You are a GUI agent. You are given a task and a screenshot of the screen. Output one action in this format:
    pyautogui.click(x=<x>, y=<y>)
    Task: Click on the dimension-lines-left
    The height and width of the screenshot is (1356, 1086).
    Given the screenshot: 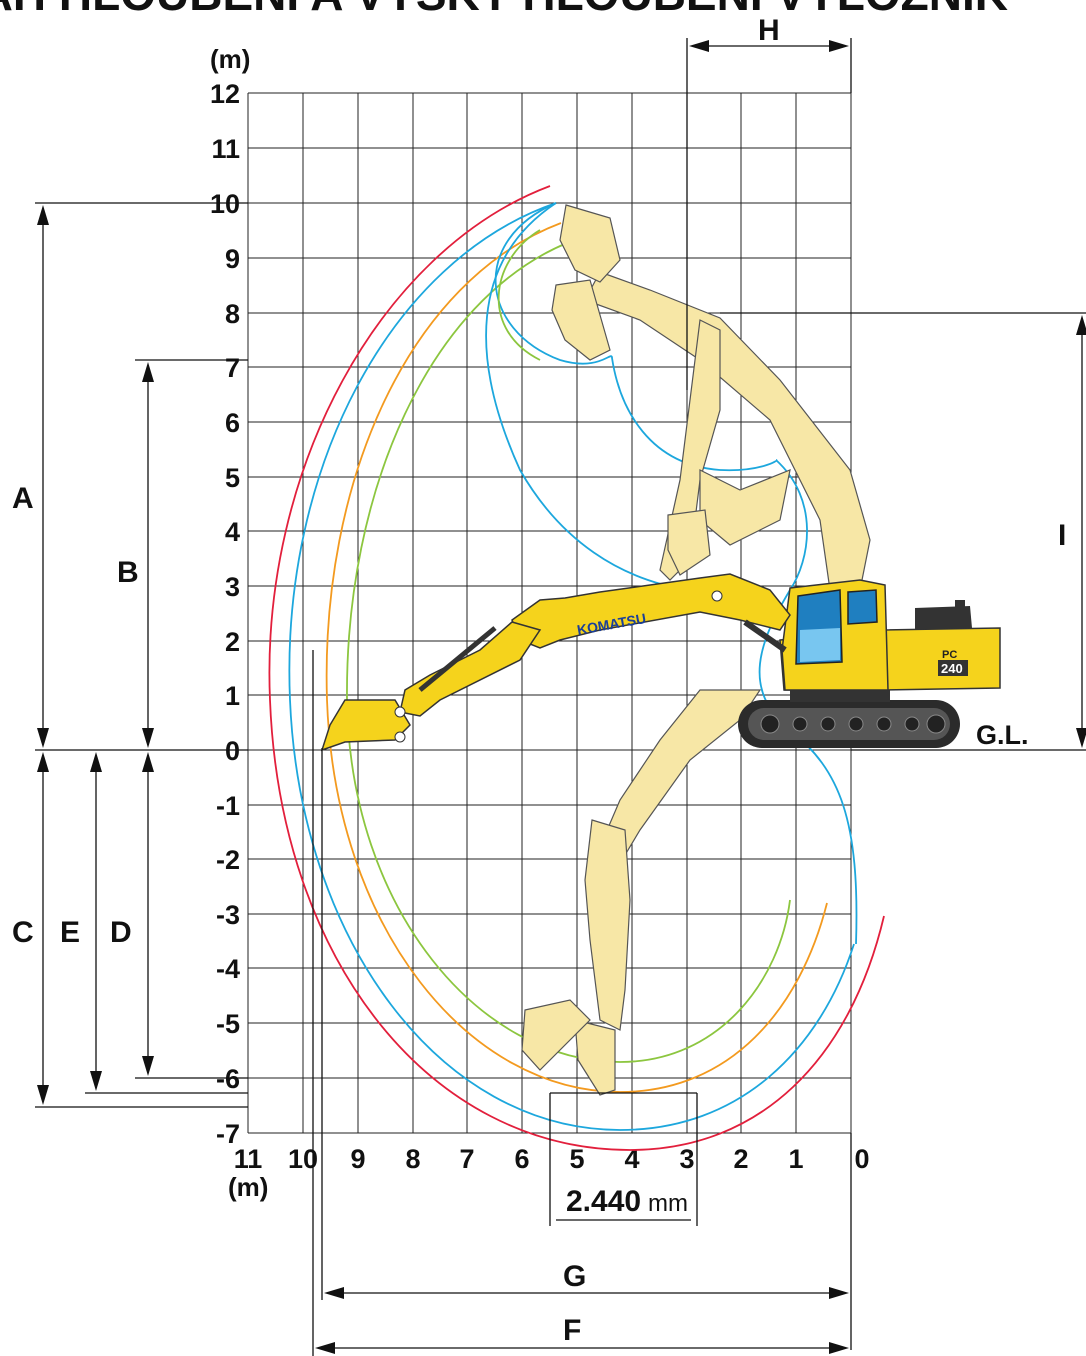 What is the action you would take?
    pyautogui.click(x=141, y=655)
    